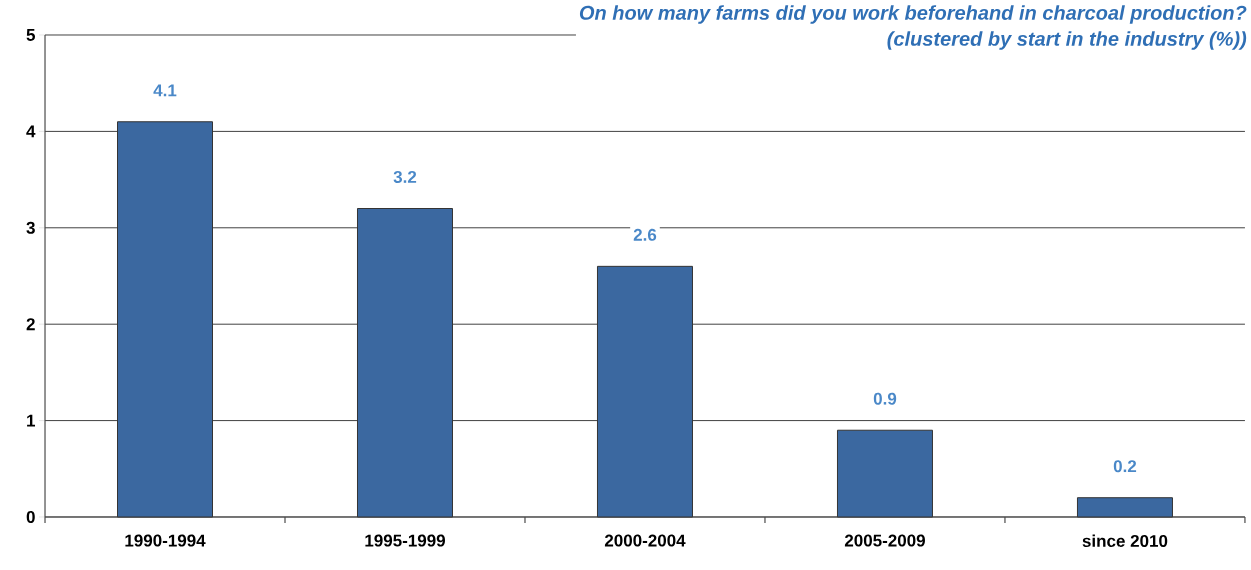 The height and width of the screenshot is (570, 1251). I want to click on y-tick-label: 0, so click(30, 517).